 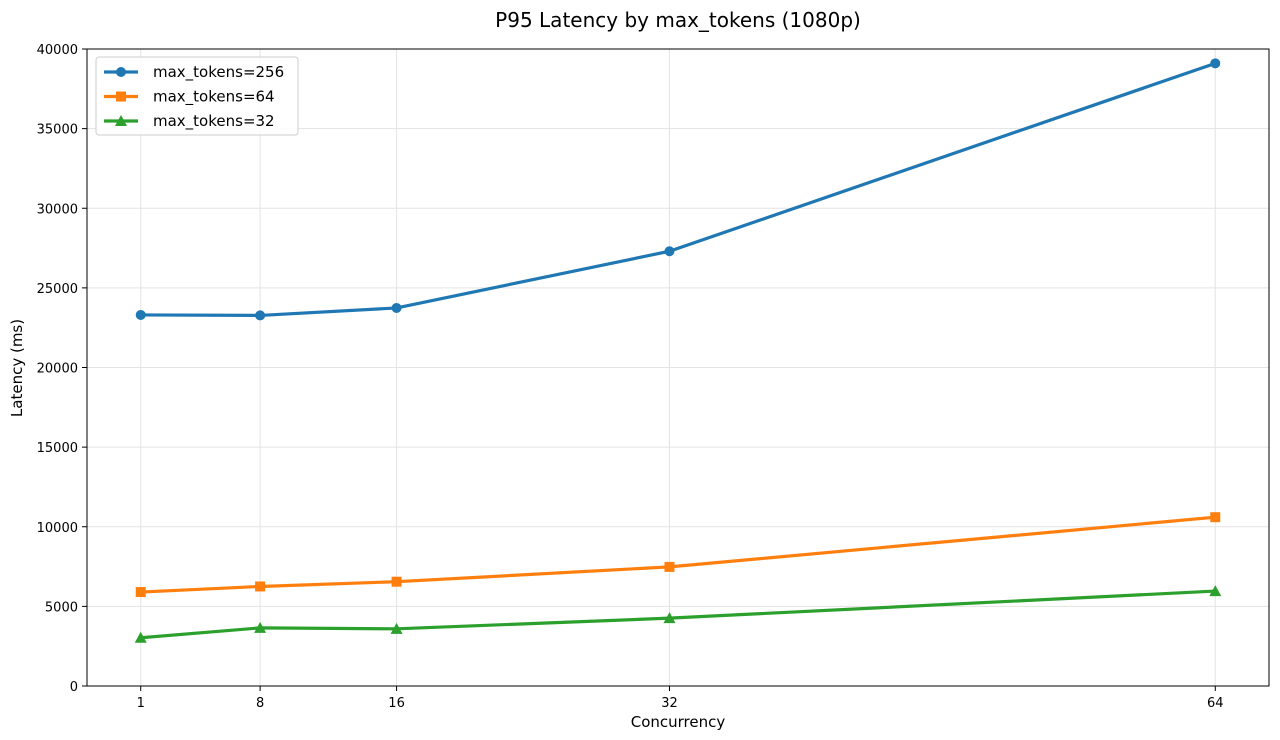 I want to click on x-tick-label: 32, so click(x=669, y=703).